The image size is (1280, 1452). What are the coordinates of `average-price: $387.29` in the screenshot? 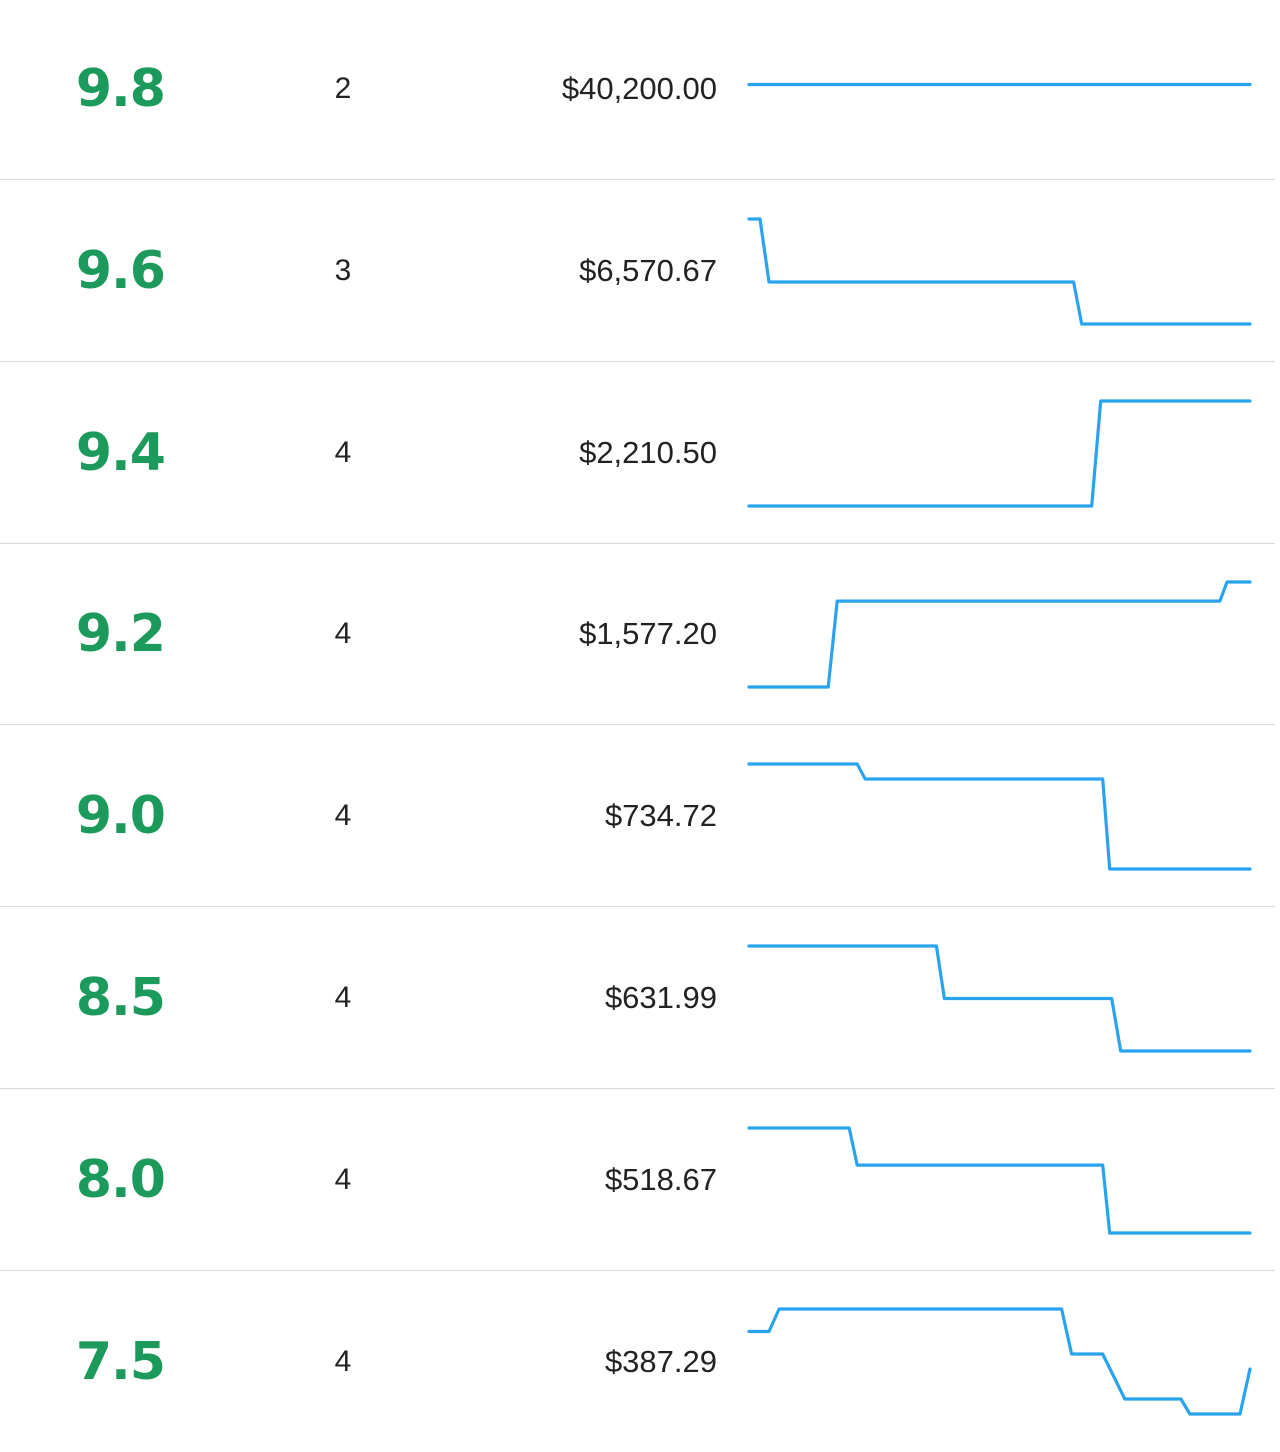 It's located at (660, 1361).